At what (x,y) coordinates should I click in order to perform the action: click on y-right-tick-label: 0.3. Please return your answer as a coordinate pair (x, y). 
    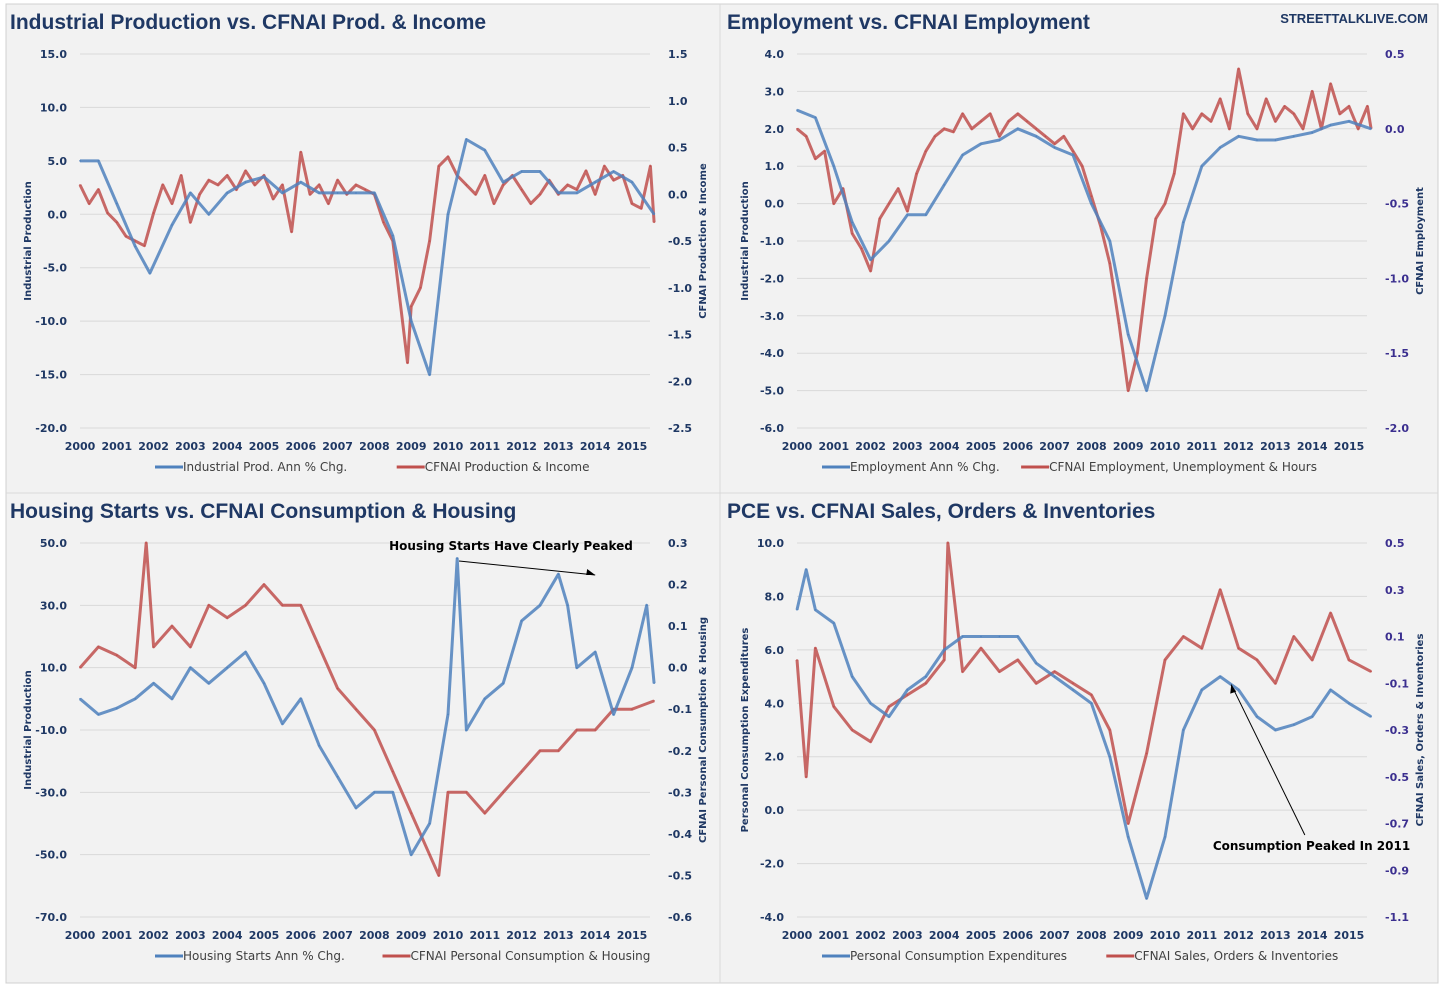
    Looking at the image, I should click on (678, 543).